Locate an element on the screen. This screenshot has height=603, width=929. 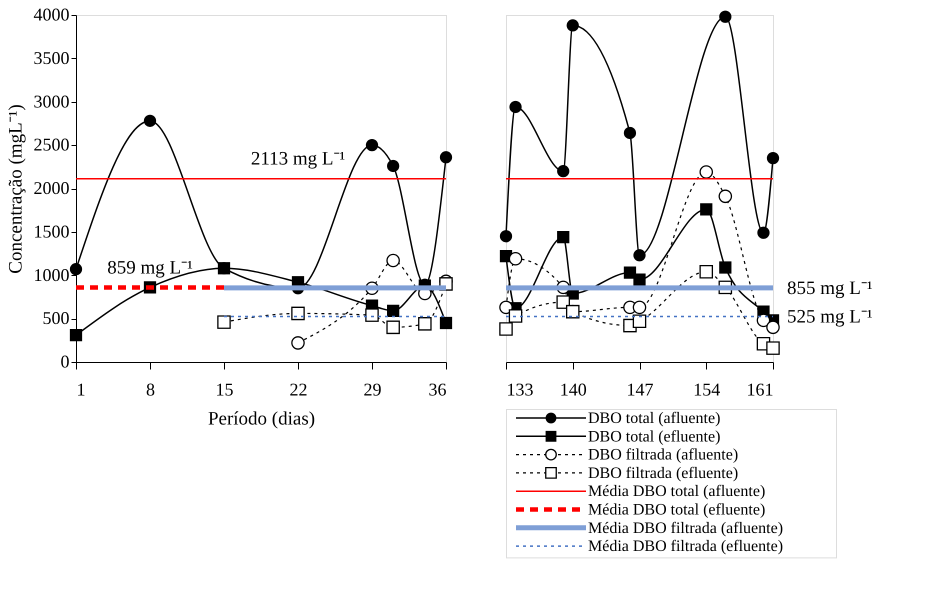
x-tick-label: 140 is located at coordinates (573, 390).